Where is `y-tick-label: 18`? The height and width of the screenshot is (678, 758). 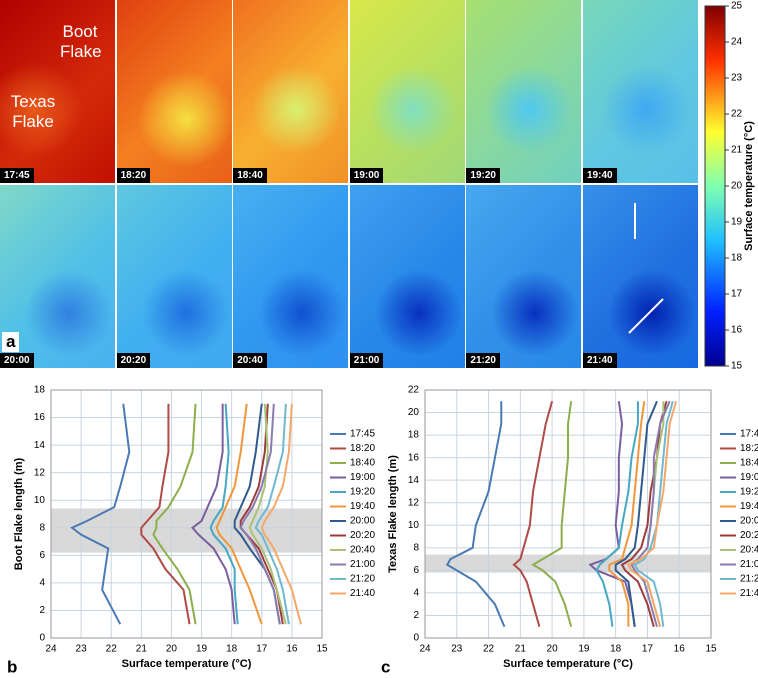 y-tick-label: 18 is located at coordinates (40, 390).